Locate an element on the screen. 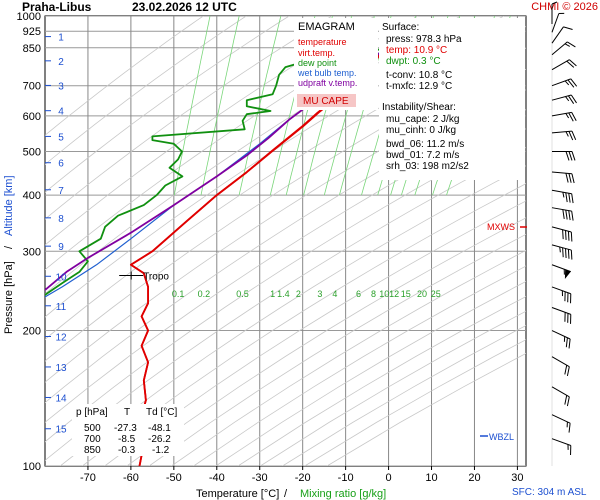 This screenshot has width=600, height=500. station-name: Praha-Libus is located at coordinates (57, 7).